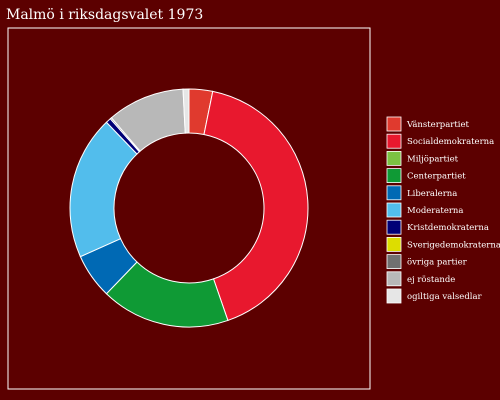  Describe the element at coordinates (394, 210) in the screenshot. I see `legend-swatch-moderaterna` at that location.